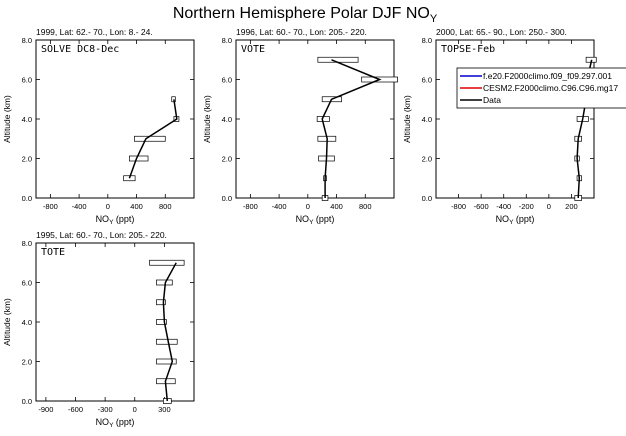  What do you see at coordinates (164, 409) in the screenshot?
I see `x-tick-label: 300` at bounding box center [164, 409].